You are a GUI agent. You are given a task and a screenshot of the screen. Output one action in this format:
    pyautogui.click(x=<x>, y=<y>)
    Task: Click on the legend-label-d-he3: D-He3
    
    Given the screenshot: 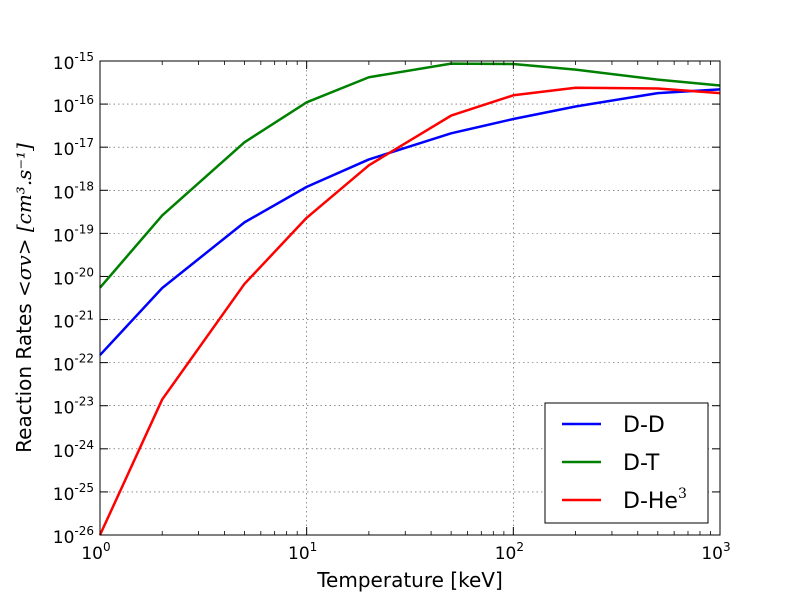 What is the action you would take?
    pyautogui.click(x=655, y=500)
    